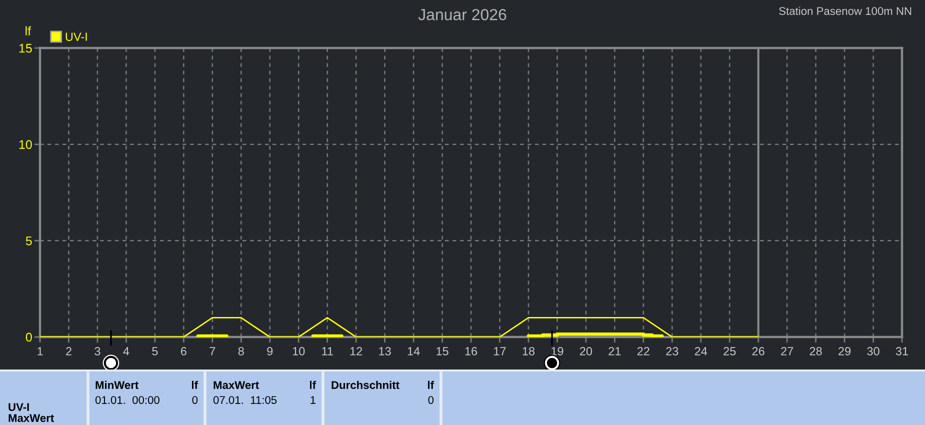 This screenshot has width=925, height=425. I want to click on x-tick-label: 24, so click(701, 351).